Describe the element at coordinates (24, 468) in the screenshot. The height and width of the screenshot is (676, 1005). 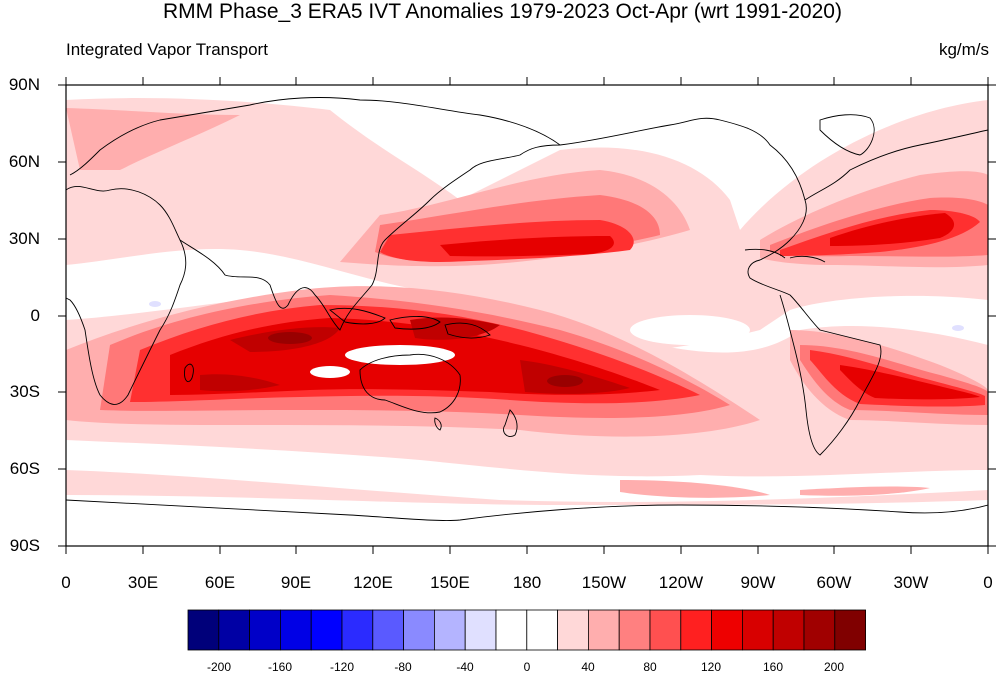
I see `lat-label-60s: 60S` at that location.